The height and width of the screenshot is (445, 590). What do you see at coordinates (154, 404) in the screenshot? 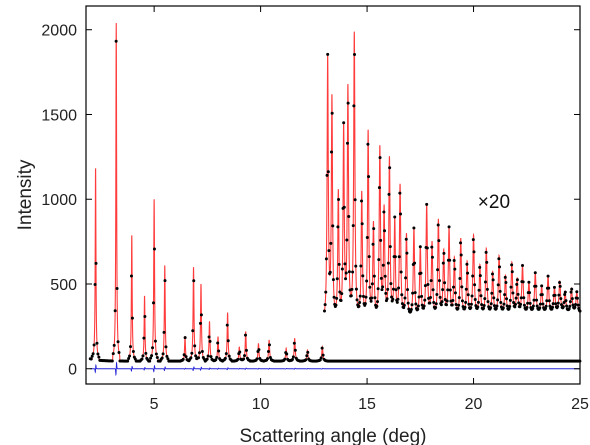
I see `x-tick-label: 5` at bounding box center [154, 404].